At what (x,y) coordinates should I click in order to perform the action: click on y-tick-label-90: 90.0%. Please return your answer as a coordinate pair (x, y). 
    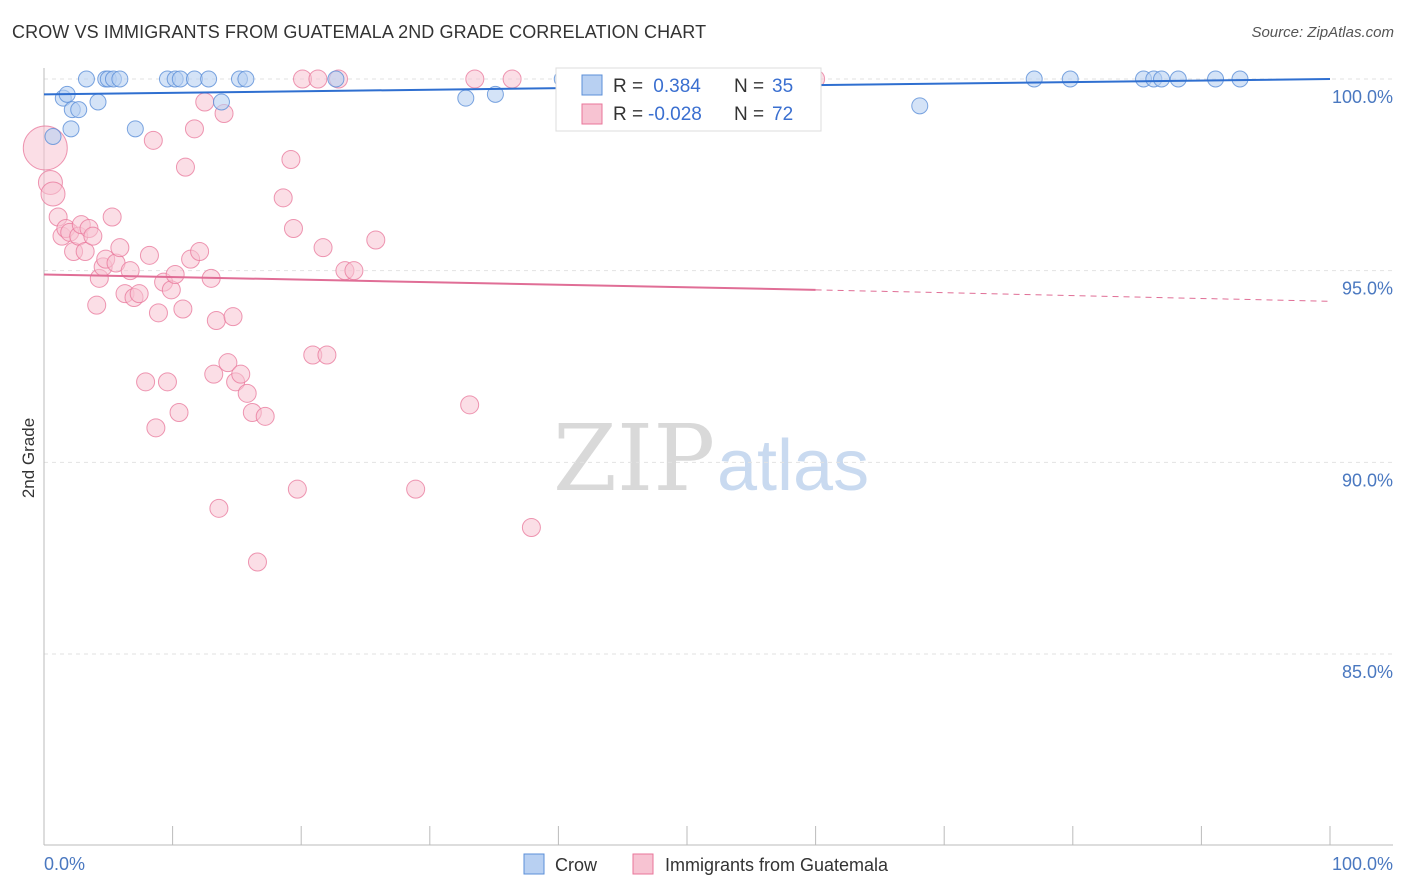
    Looking at the image, I should click on (1367, 480).